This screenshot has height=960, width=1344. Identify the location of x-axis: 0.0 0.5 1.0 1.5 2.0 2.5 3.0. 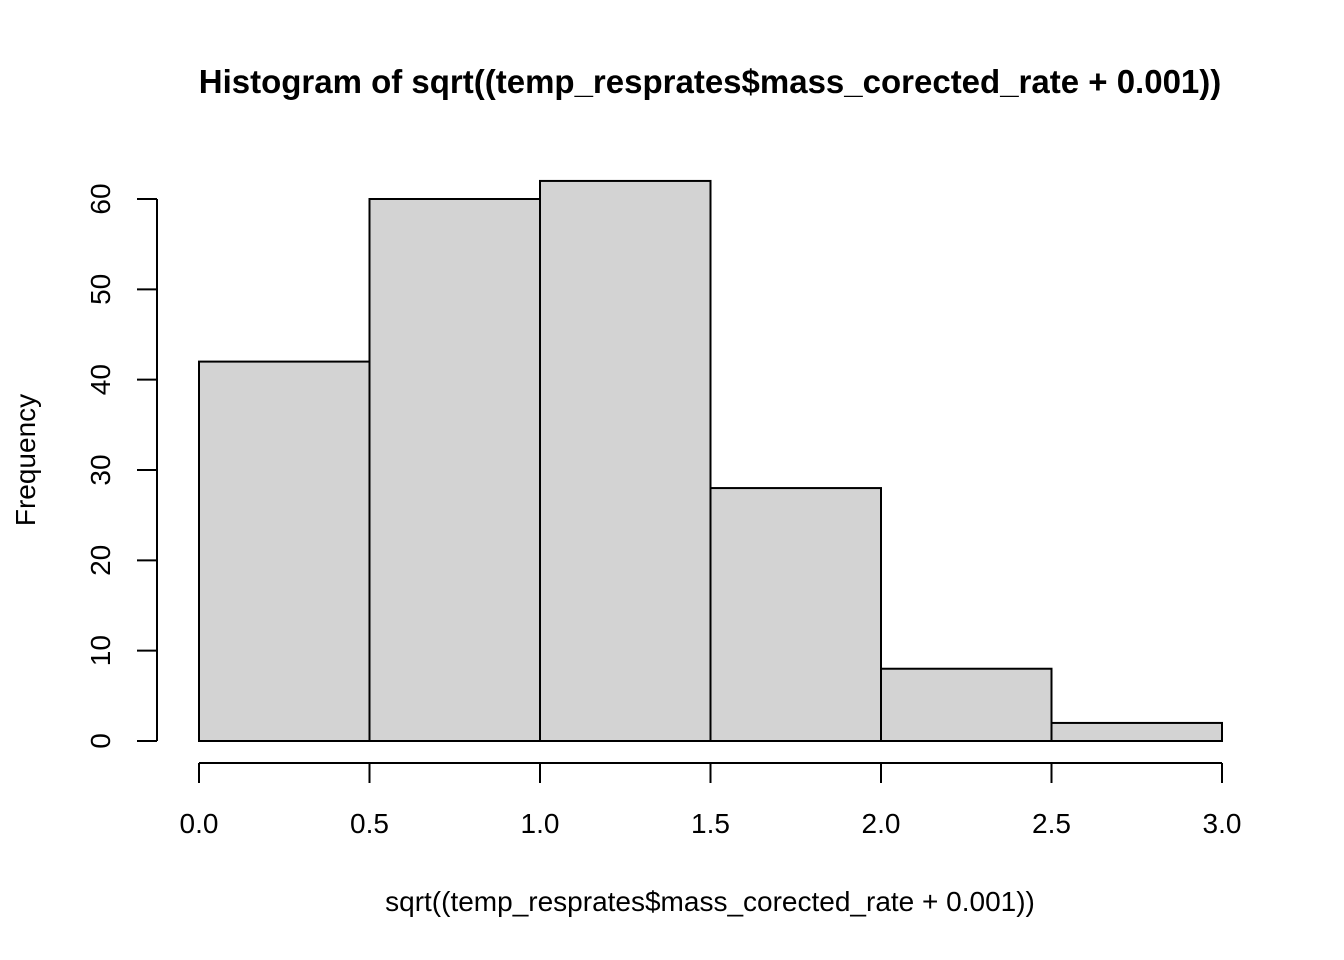
(711, 800).